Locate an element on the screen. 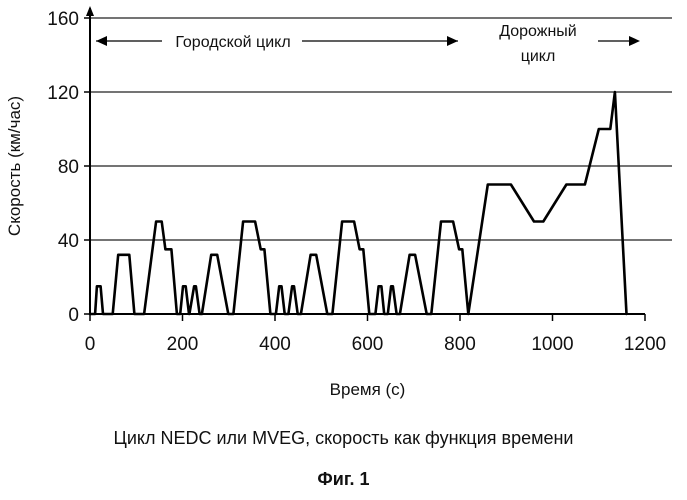  x-tick-label: 1200 is located at coordinates (645, 344).